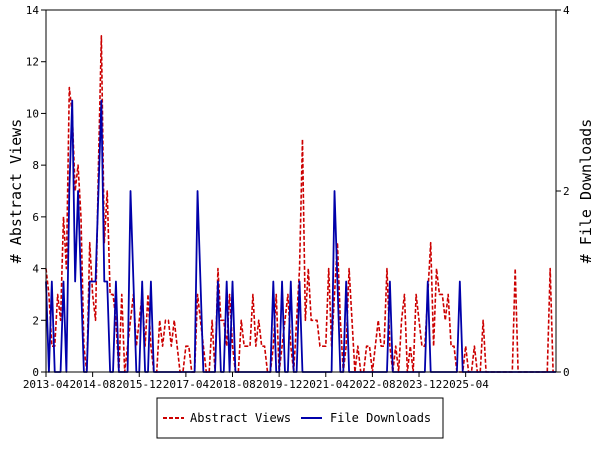 The height and width of the screenshot is (450, 600). I want to click on left-tick-label: 2, so click(35, 320).